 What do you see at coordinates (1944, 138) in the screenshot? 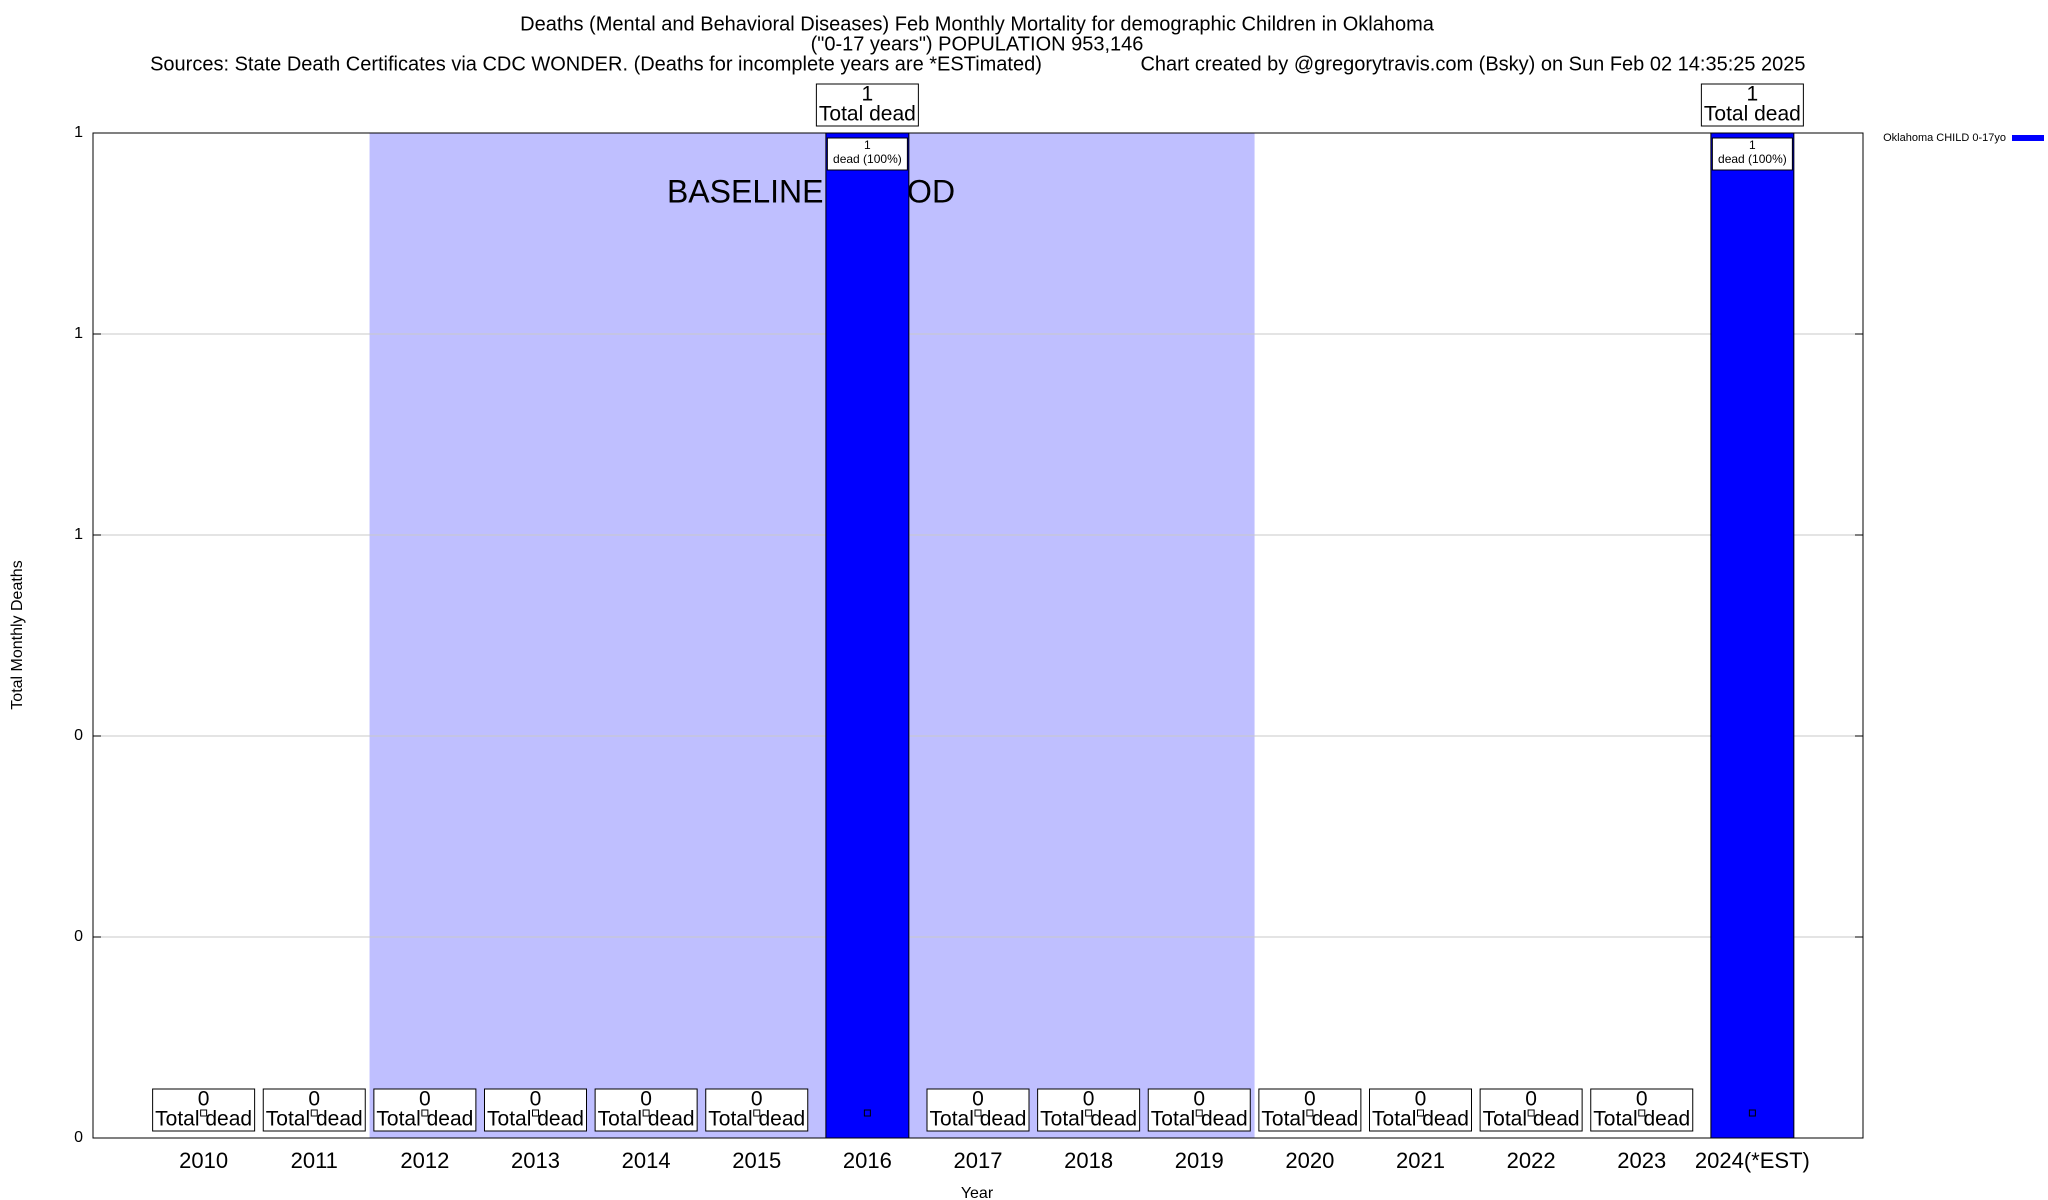
I see `legend-label: Oklahoma CHILD 0-17yo` at bounding box center [1944, 138].